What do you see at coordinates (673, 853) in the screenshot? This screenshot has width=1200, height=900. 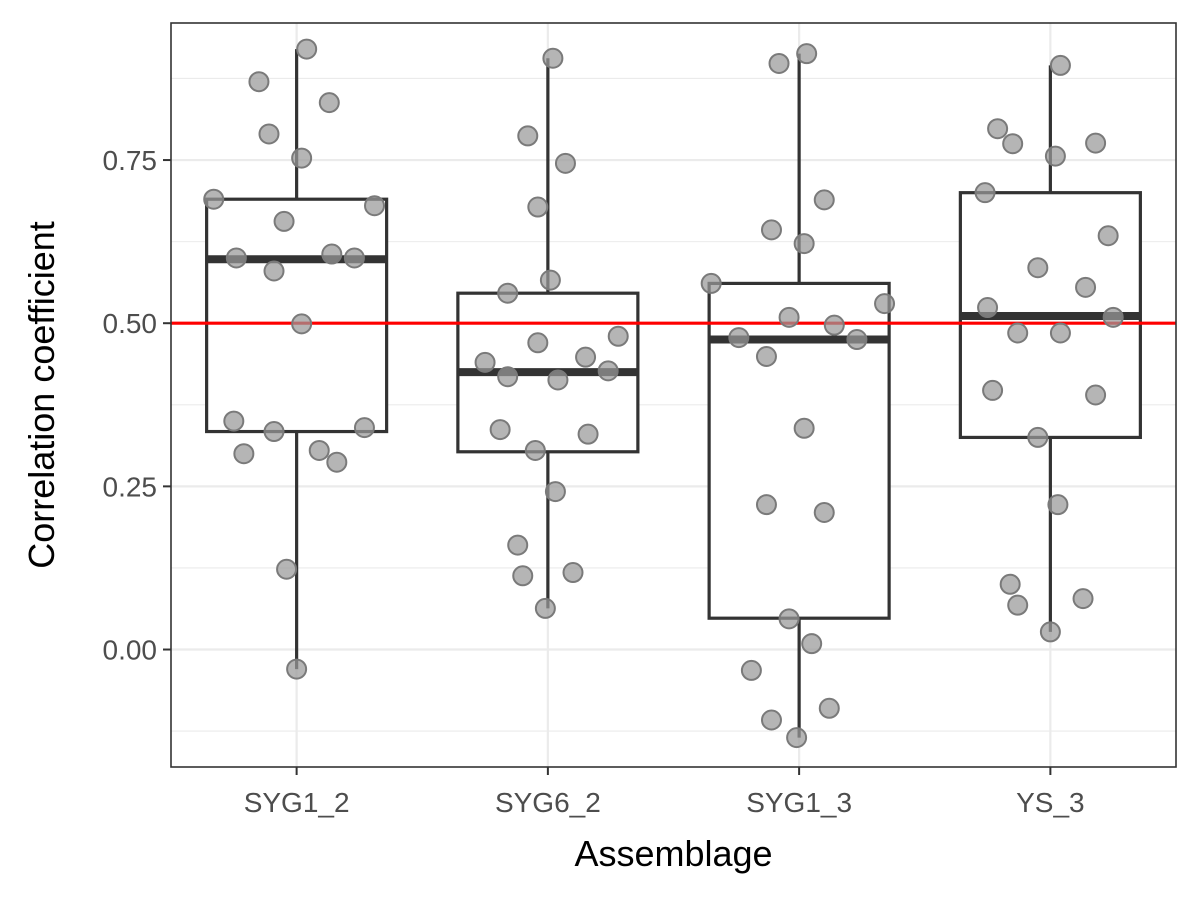 I see `x-axis-title: Assemblage` at bounding box center [673, 853].